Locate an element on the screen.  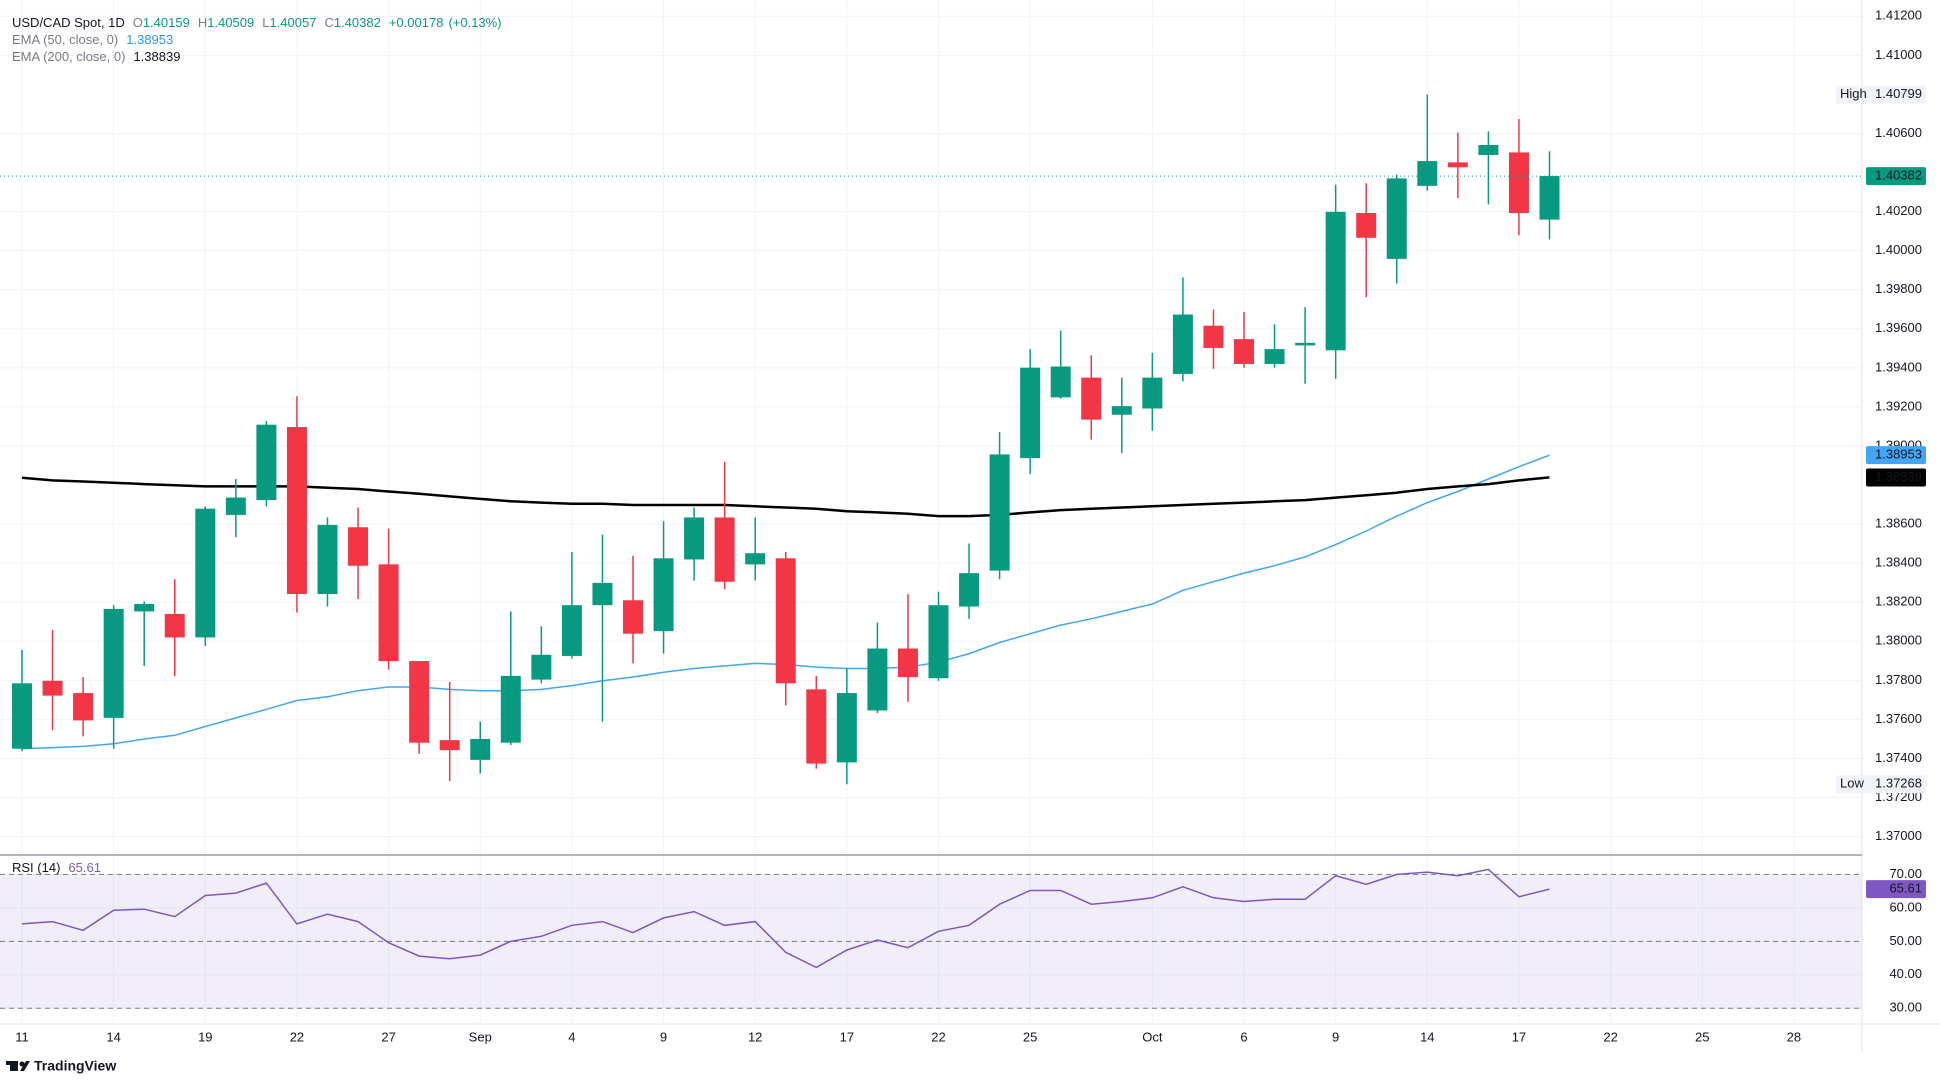
y-tick-label: 70.00 is located at coordinates (1905, 873).